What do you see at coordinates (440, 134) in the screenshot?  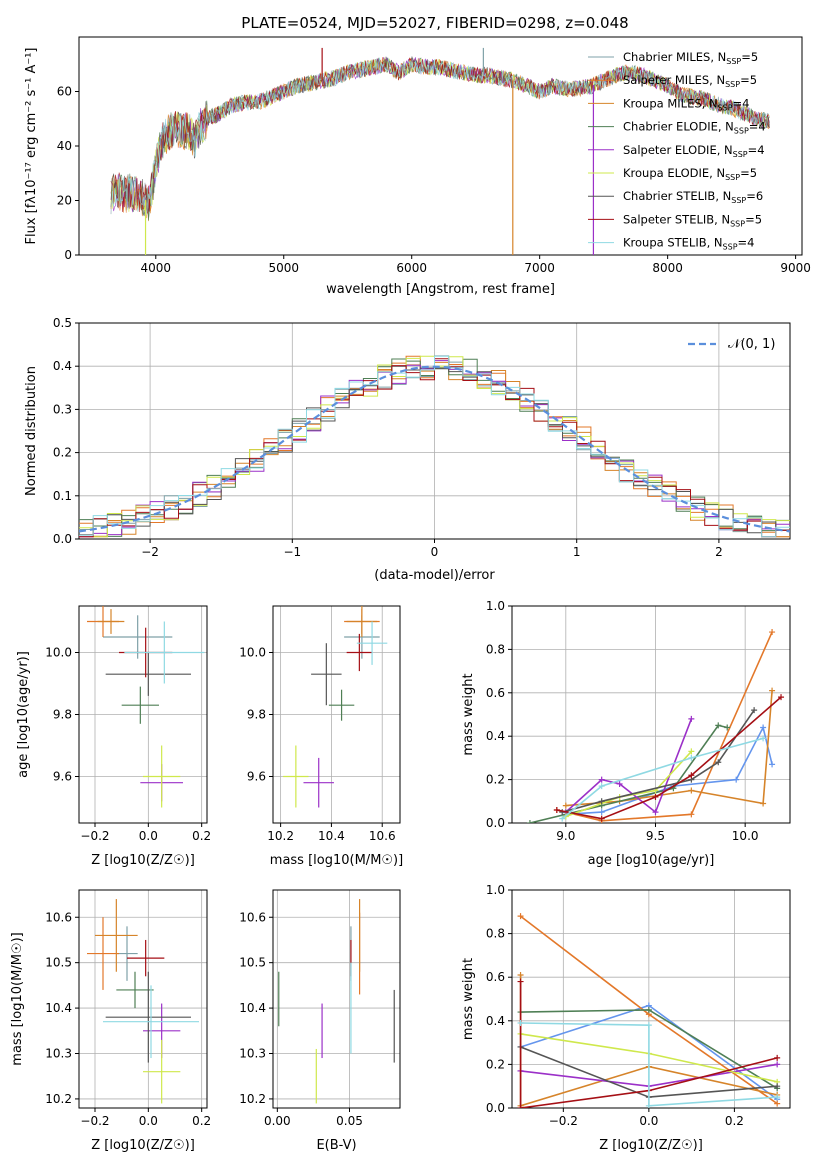 I see `spectrum-line` at bounding box center [440, 134].